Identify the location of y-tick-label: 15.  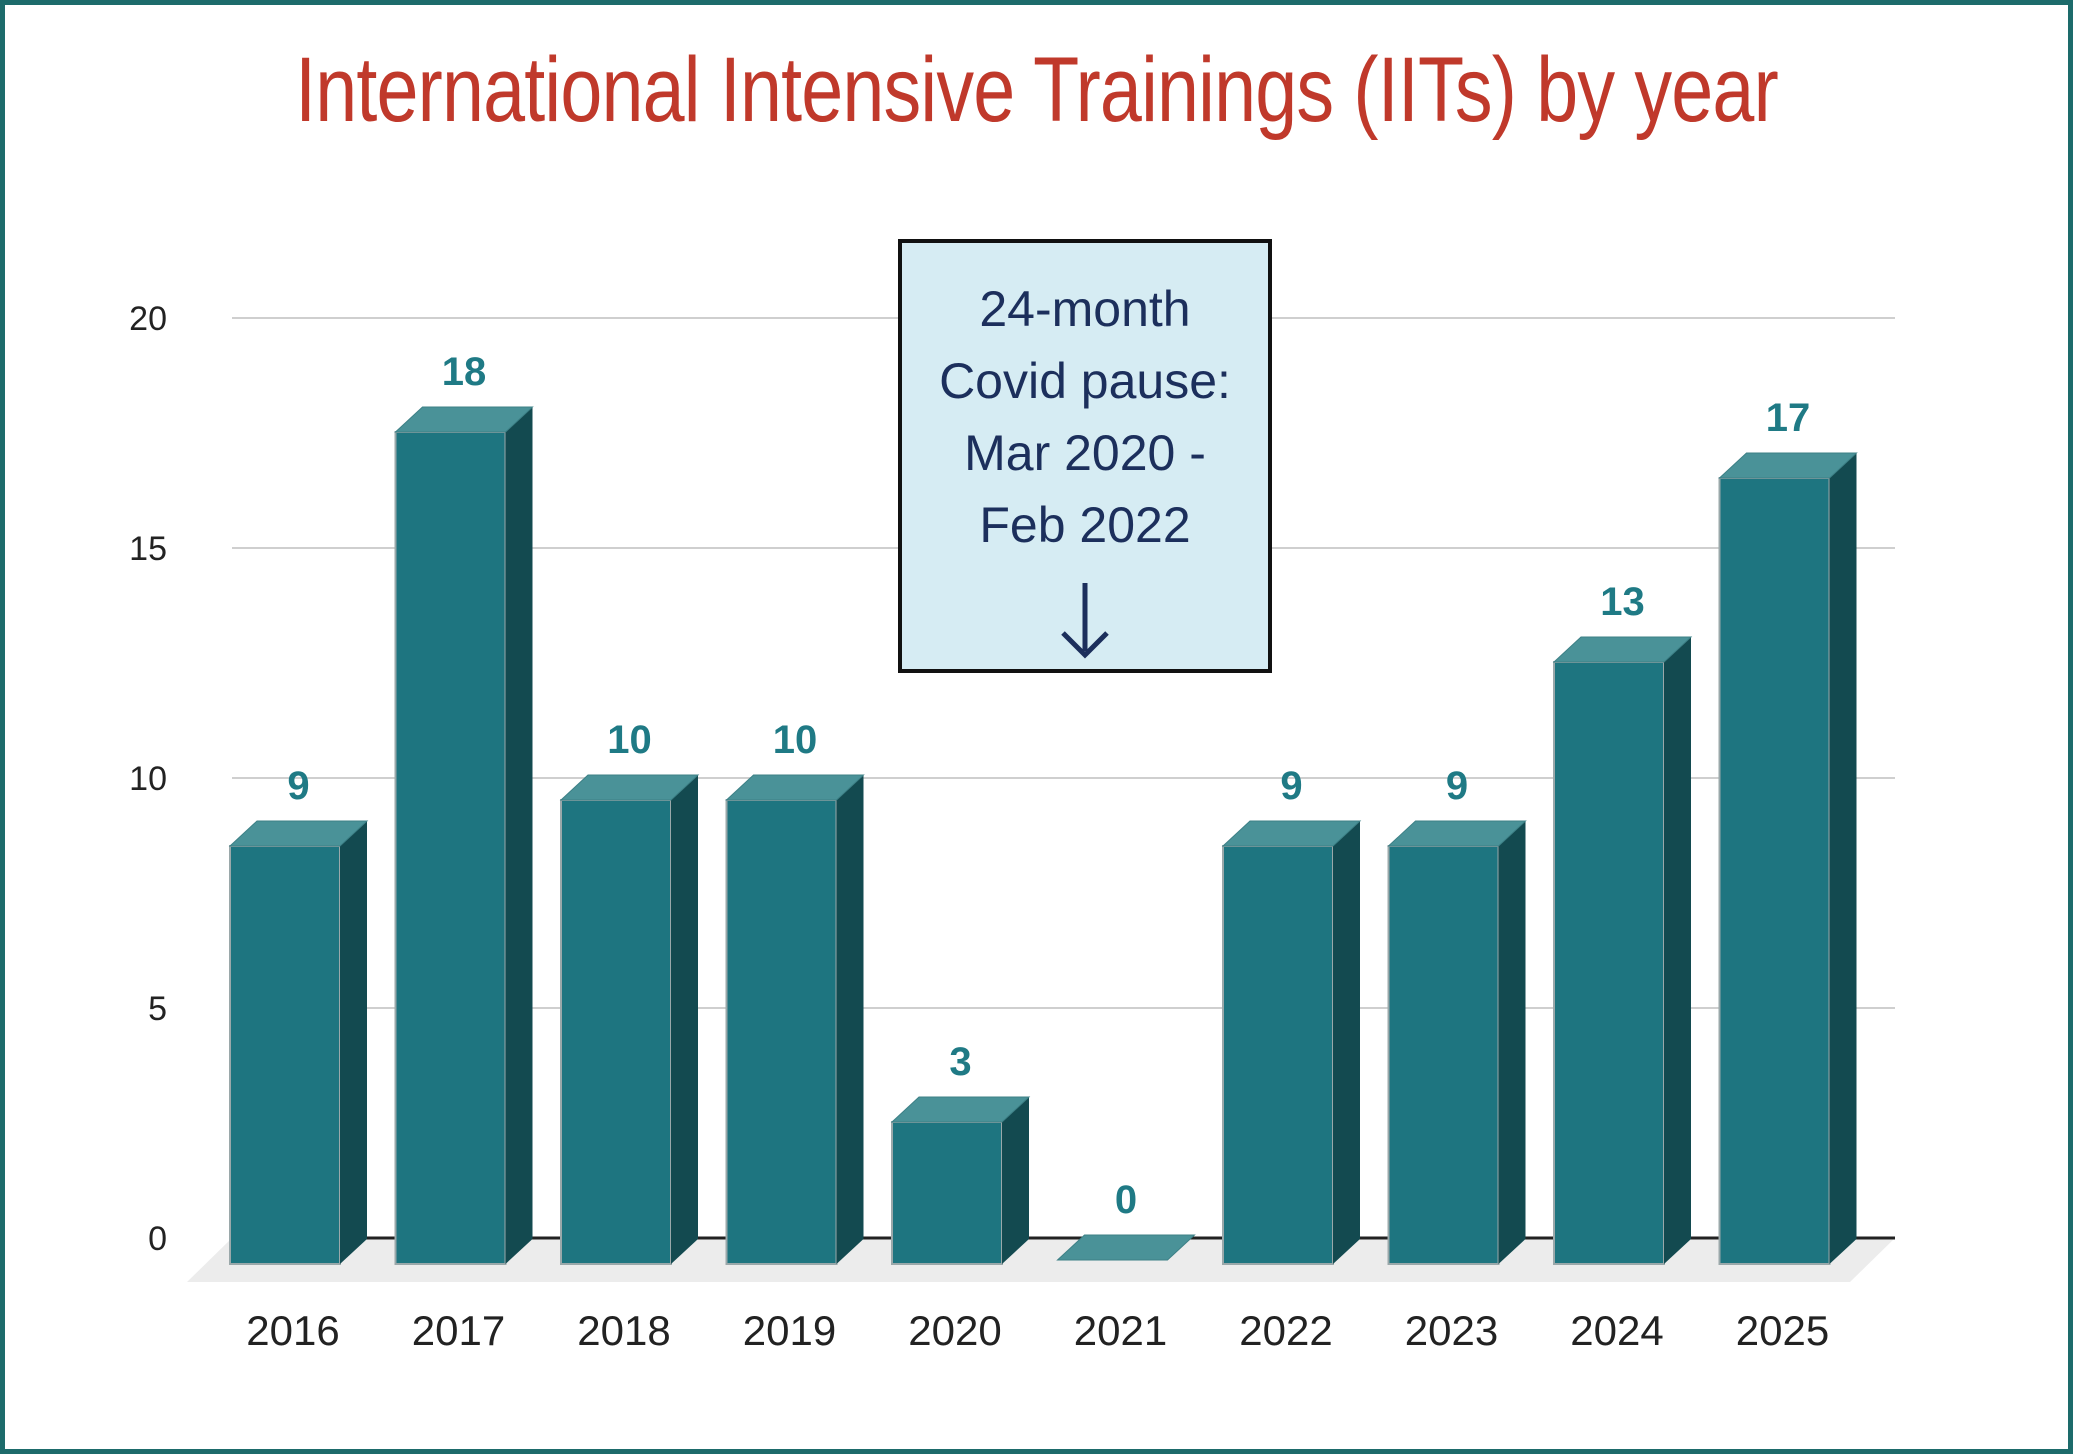
(148, 549).